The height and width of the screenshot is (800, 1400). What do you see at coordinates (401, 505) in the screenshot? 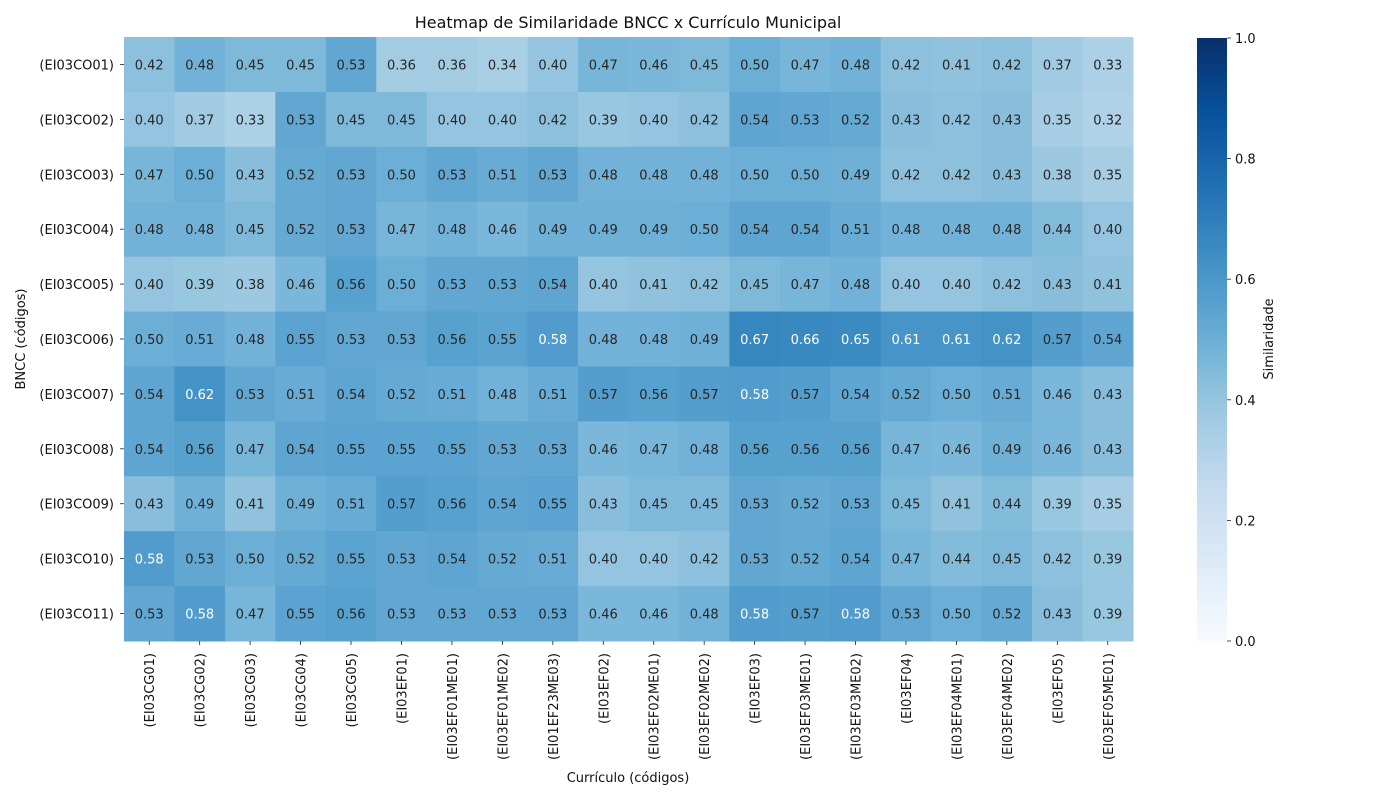
I see `cell-value-label: 0.57` at bounding box center [401, 505].